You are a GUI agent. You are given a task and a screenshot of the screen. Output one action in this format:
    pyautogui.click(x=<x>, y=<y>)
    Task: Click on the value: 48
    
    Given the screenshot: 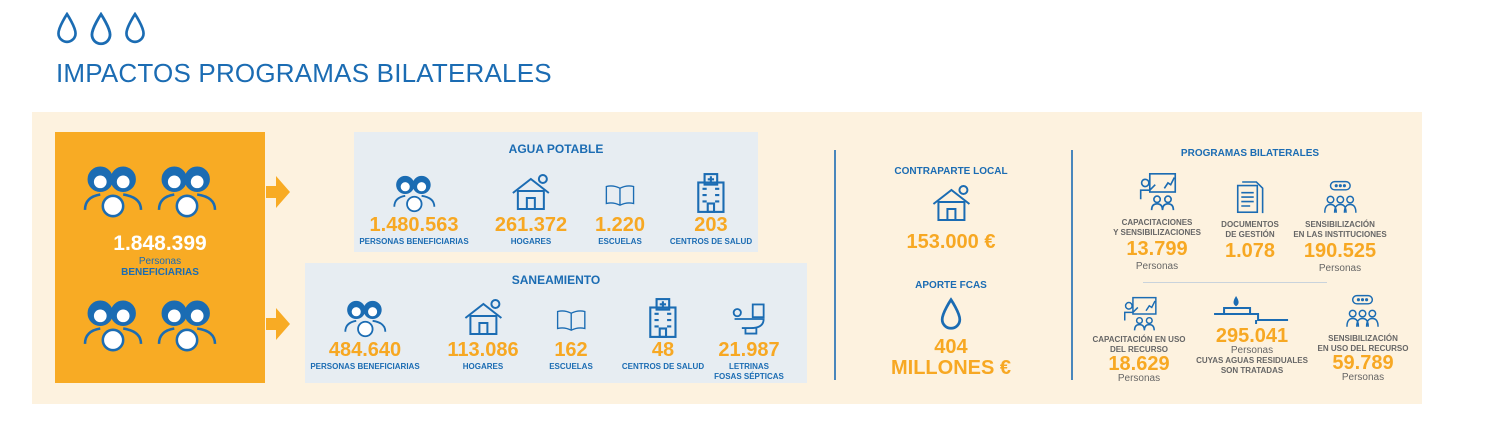 What is the action you would take?
    pyautogui.click(x=663, y=350)
    